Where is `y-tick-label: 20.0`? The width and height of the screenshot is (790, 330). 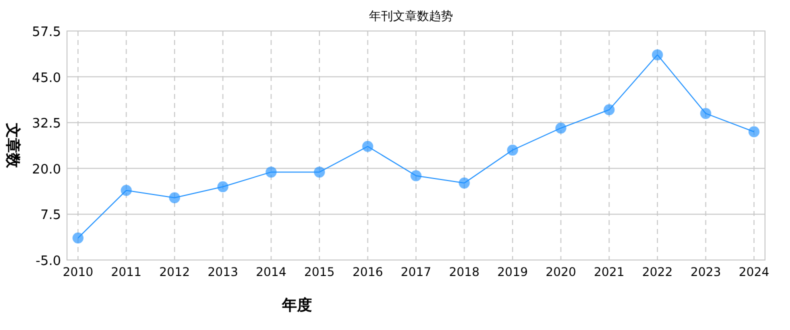 y-tick-label: 20.0 is located at coordinates (46, 170).